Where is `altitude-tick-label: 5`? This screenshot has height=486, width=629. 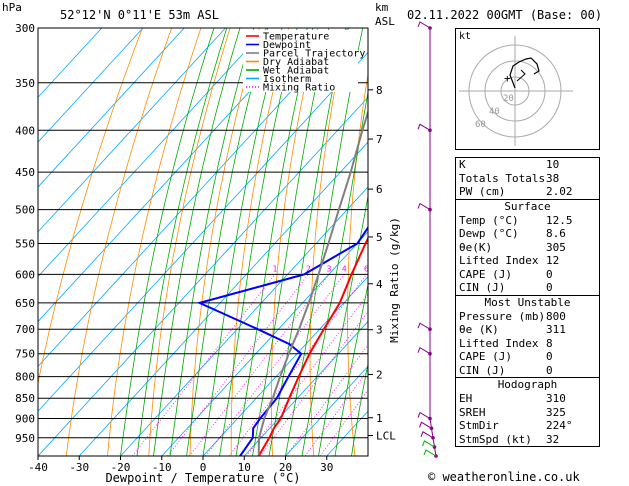 altitude-tick-label: 5 is located at coordinates (379, 237).